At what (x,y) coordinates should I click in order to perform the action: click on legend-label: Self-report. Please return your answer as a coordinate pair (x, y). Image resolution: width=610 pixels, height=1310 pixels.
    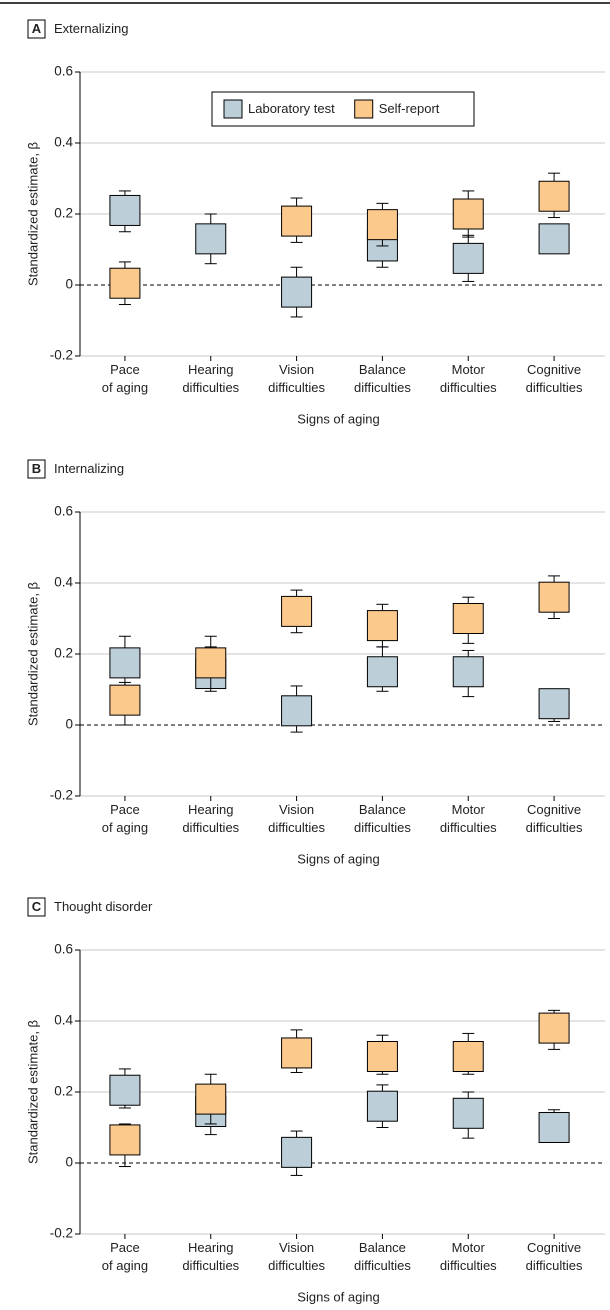
    Looking at the image, I should click on (409, 108).